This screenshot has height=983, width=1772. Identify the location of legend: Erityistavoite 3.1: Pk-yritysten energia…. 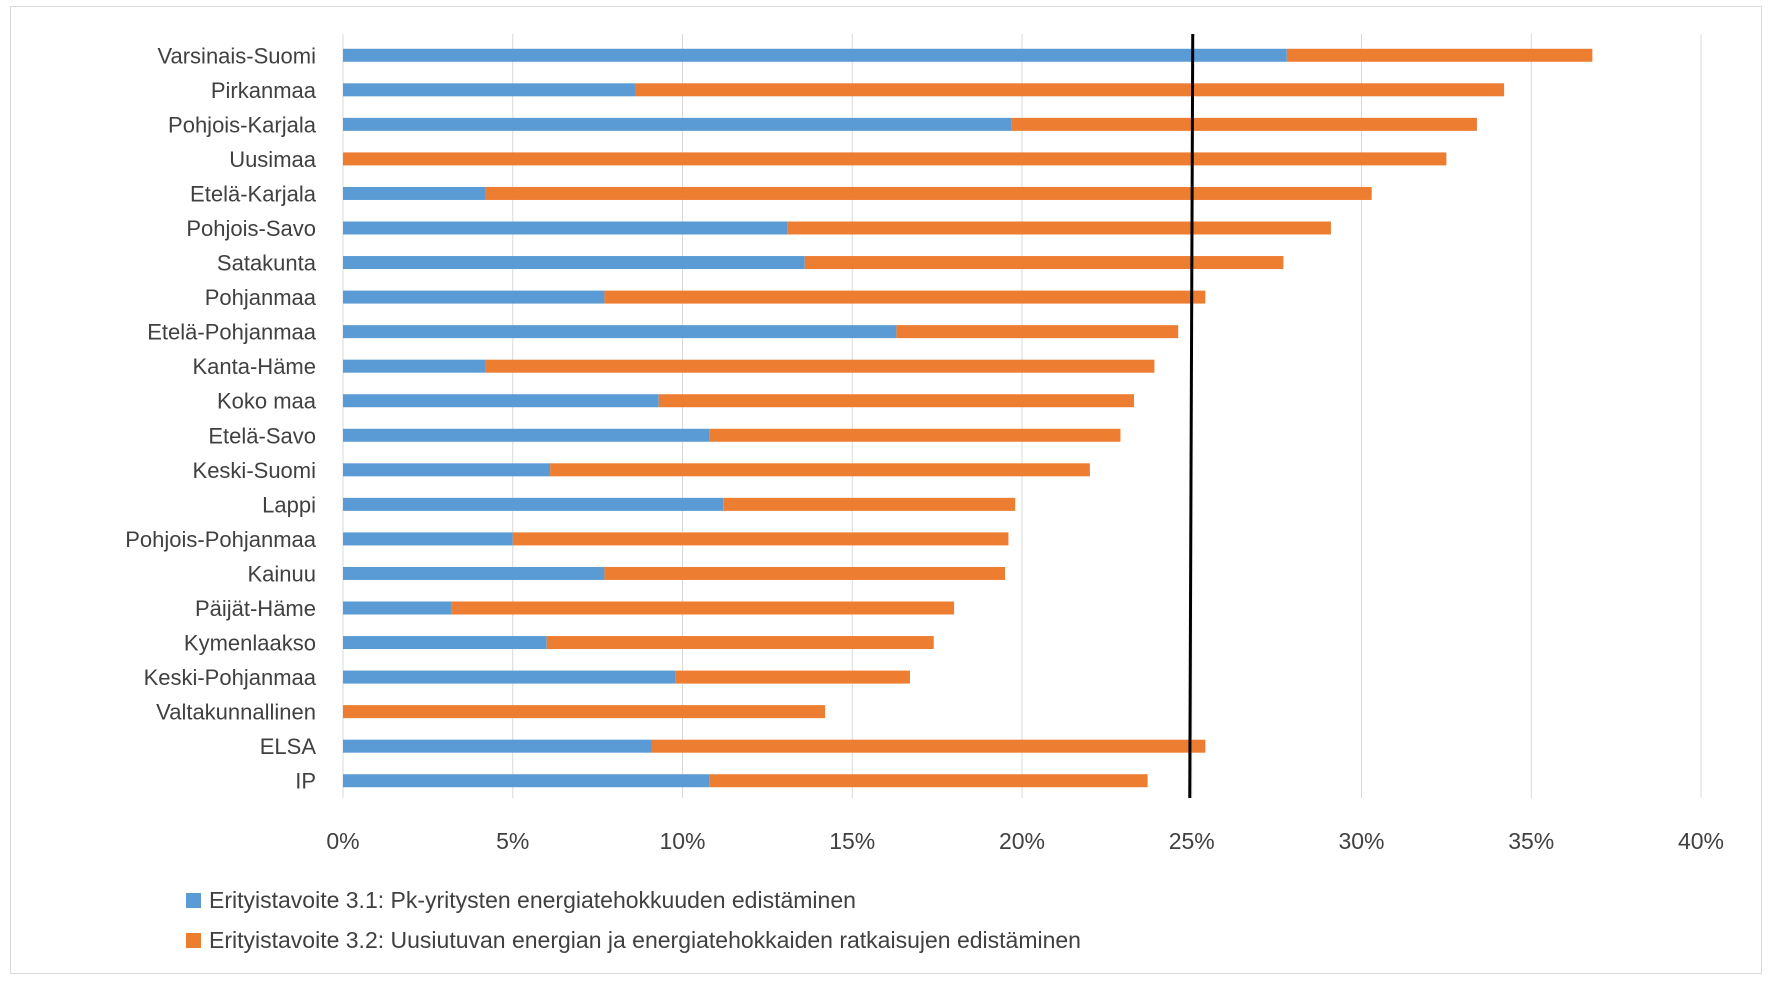
(633, 920).